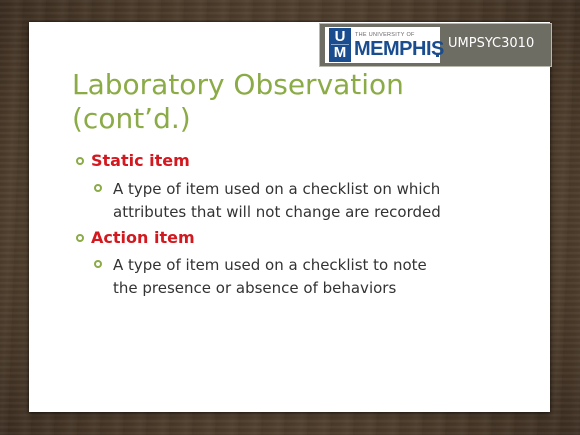 Image resolution: width=580 pixels, height=435 pixels. What do you see at coordinates (255, 288) in the screenshot?
I see `sub-bullet-line: the presence or absence of behaviors` at bounding box center [255, 288].